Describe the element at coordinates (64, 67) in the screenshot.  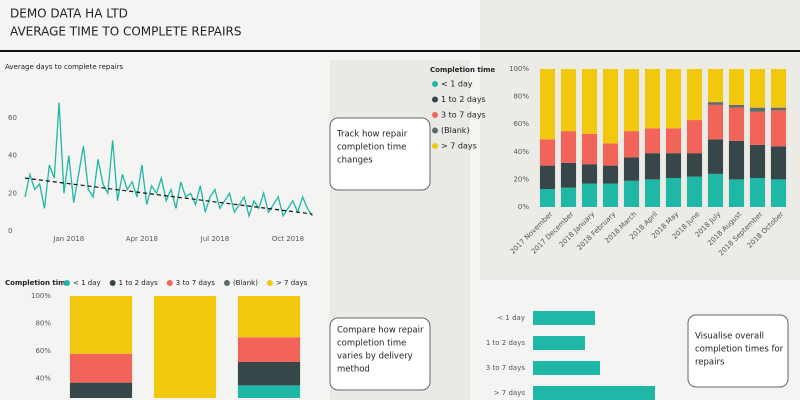
I see `chart-title: Average days to complete repairs` at that location.